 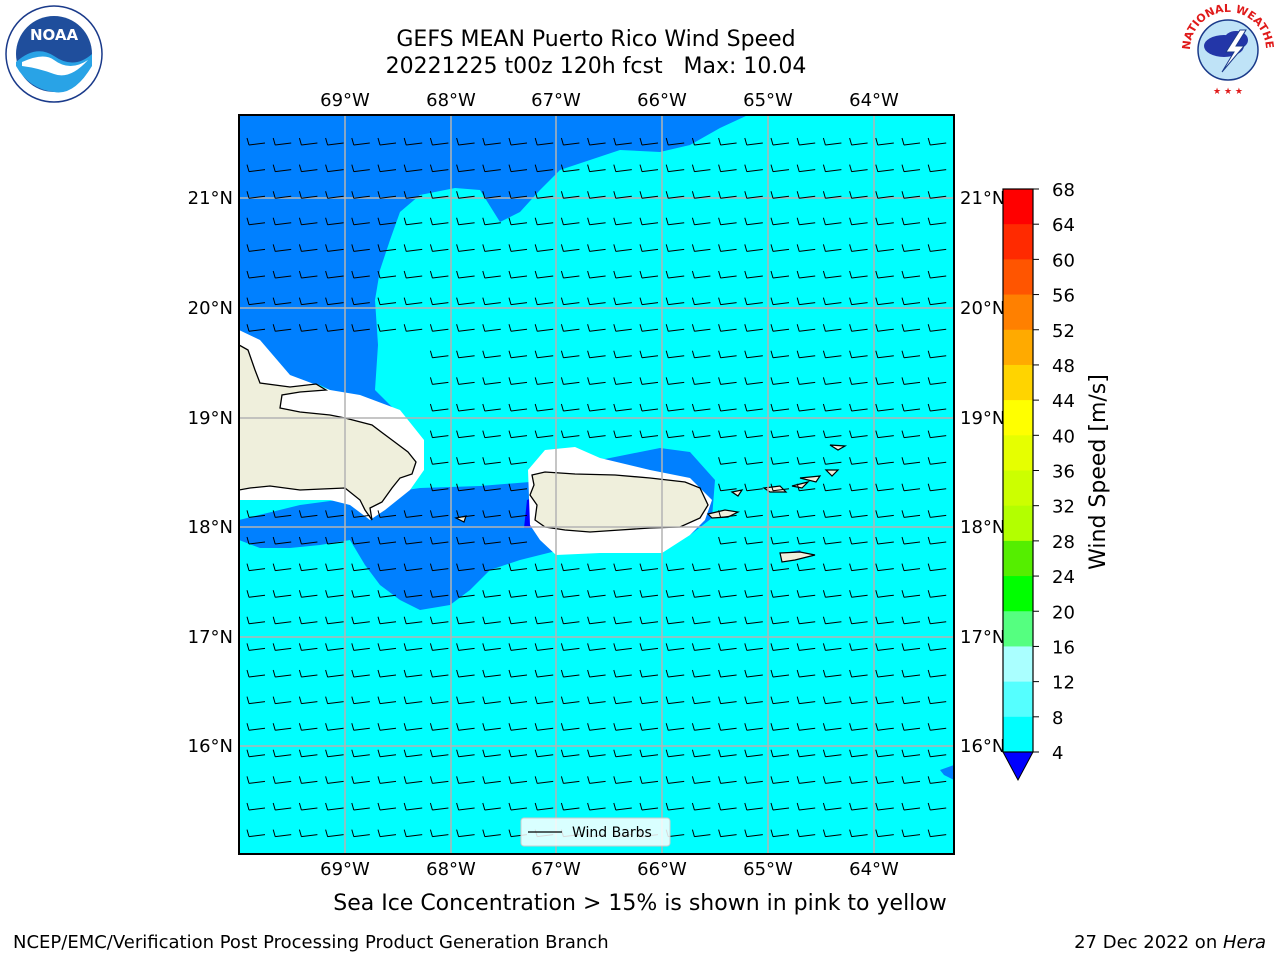 I want to click on colorbar-tick-label: 32, so click(x=1063, y=507).